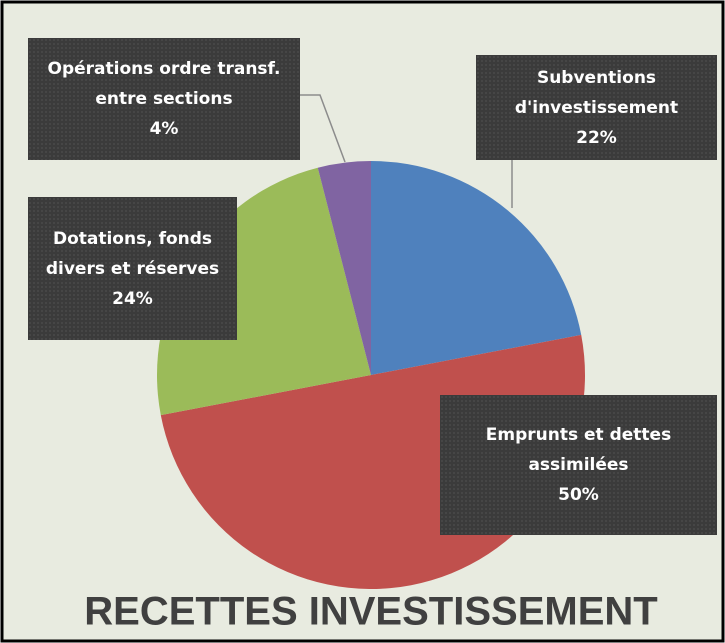 This screenshot has width=725, height=643. What do you see at coordinates (596, 92) in the screenshot?
I see `label-name: Subventions d'investissement` at bounding box center [596, 92].